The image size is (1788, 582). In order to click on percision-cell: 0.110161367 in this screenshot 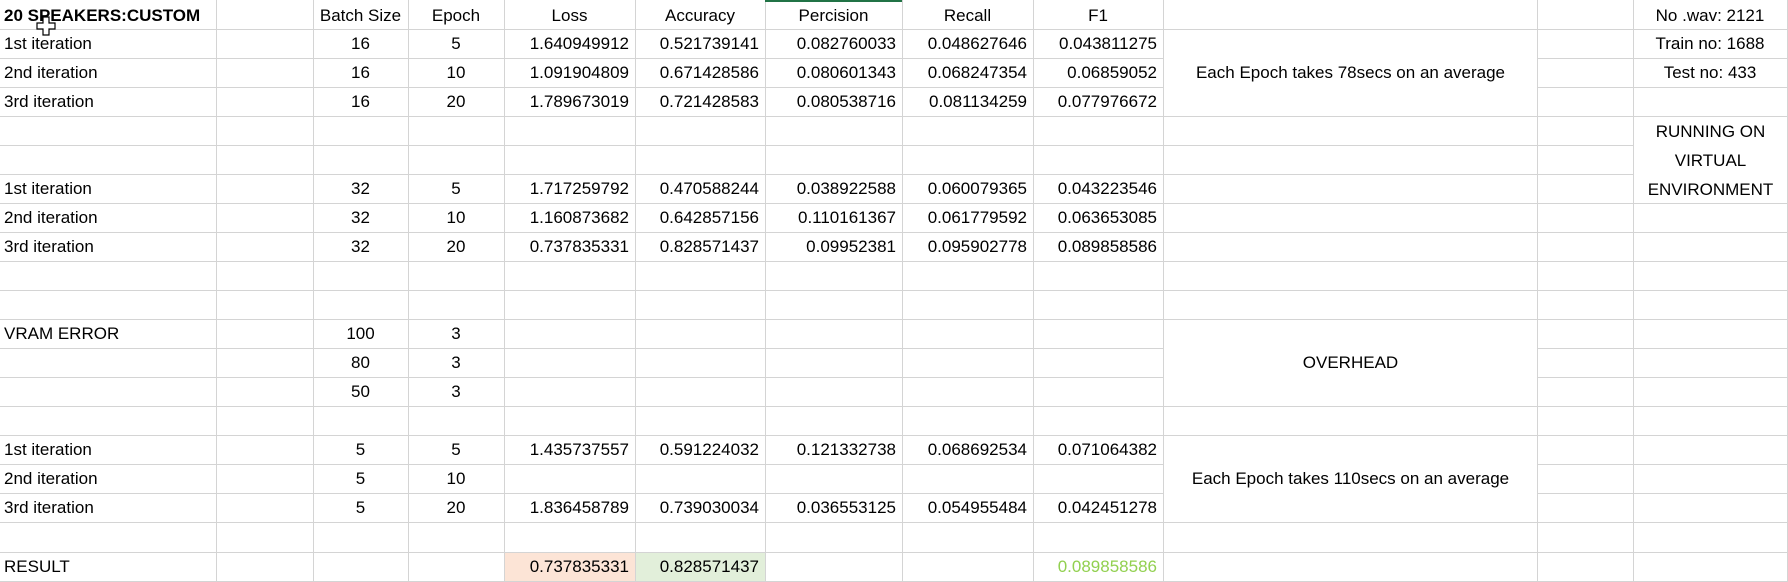, I will do `click(846, 217)`.